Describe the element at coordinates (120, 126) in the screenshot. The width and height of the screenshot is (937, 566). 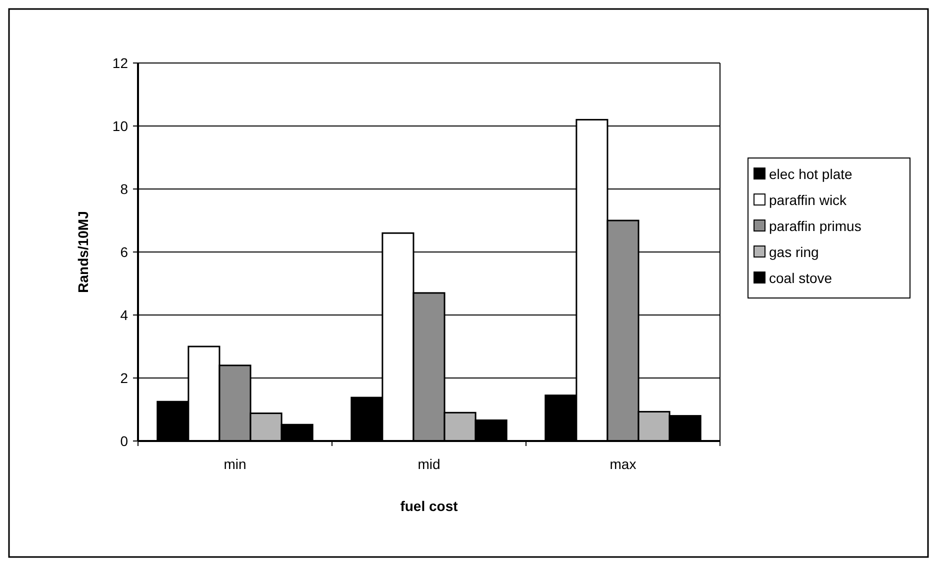
I see `y-tick-label: 10` at that location.